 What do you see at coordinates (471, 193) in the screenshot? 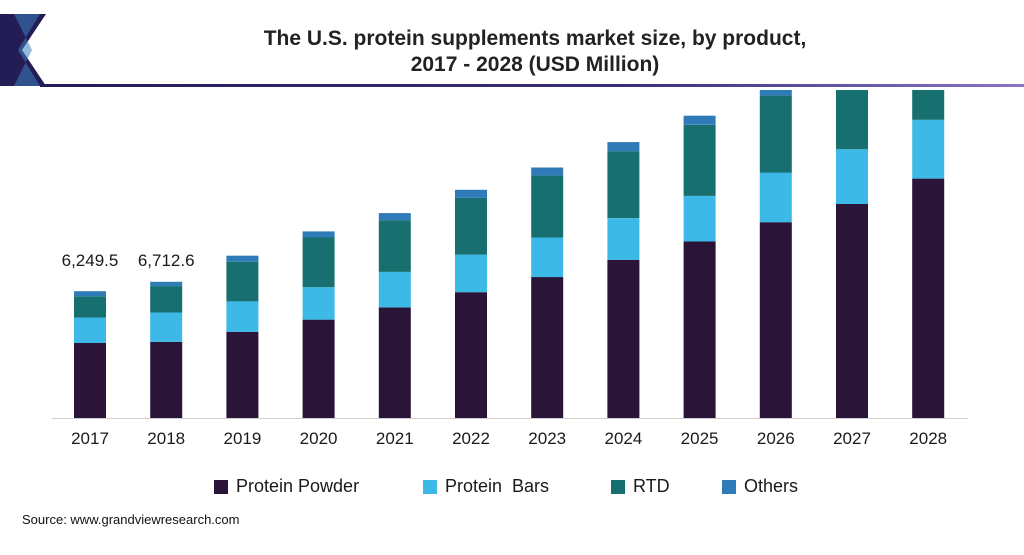
I see `bar-segment-others-2022` at bounding box center [471, 193].